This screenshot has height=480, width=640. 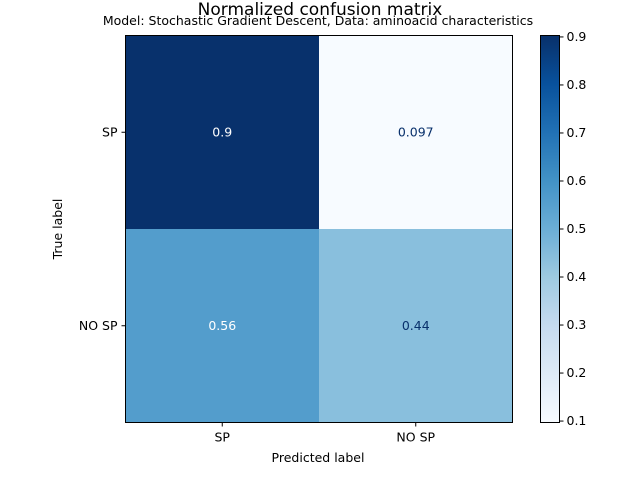 I want to click on cell-value-label: 0.44, so click(x=416, y=325).